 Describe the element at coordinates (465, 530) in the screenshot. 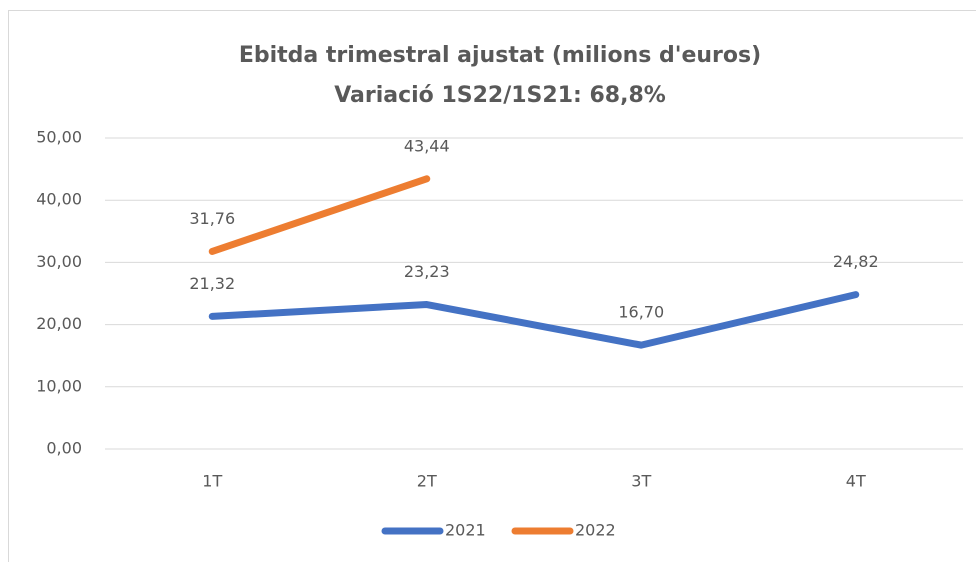

I see `legend-label: 2021` at that location.